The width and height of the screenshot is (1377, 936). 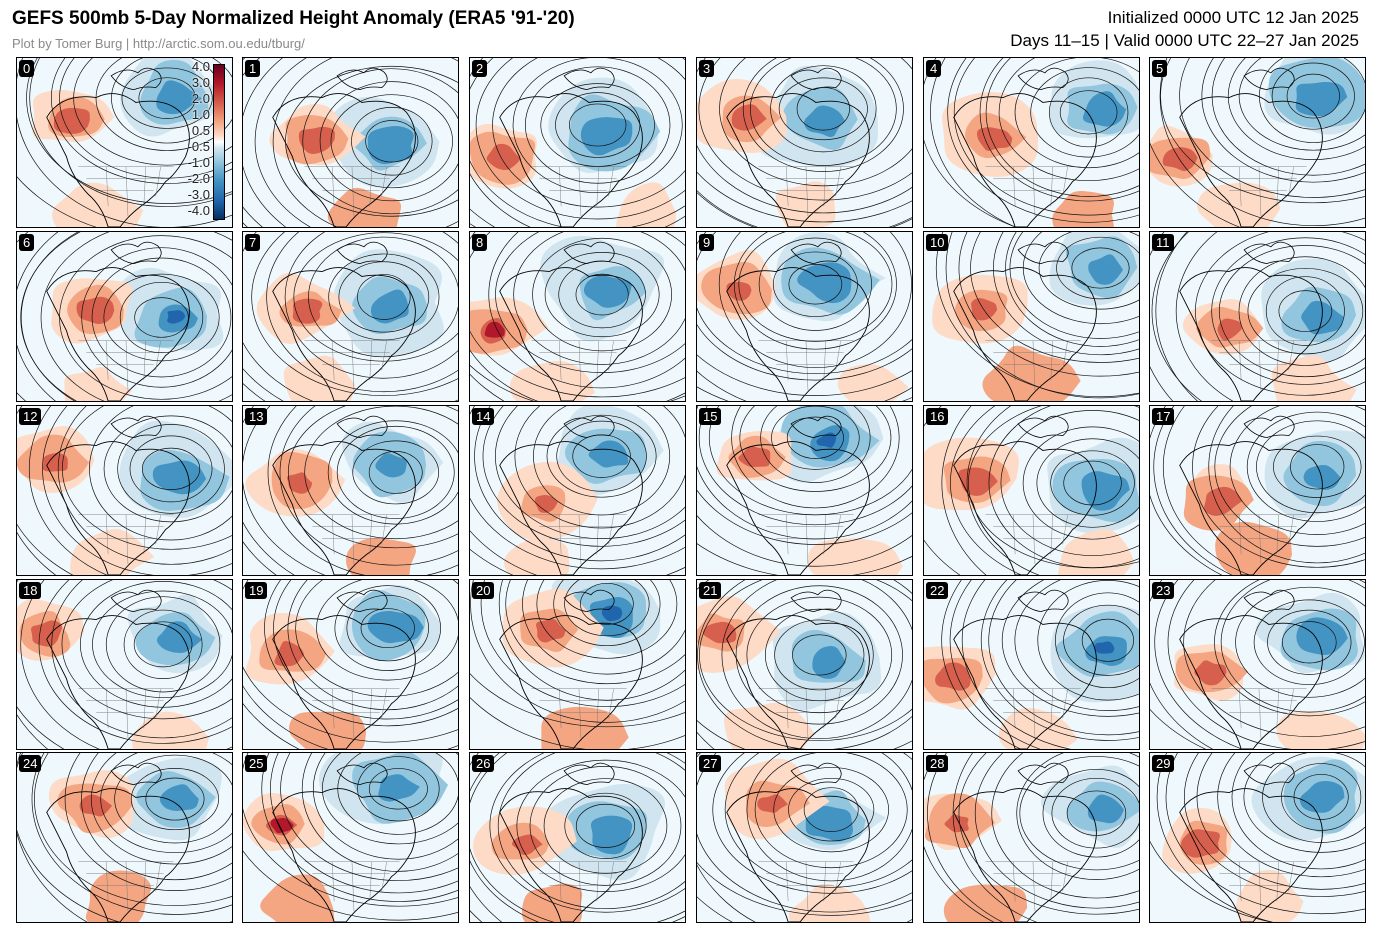 I want to click on colorbar-tick-label: -0.5, so click(x=198, y=146).